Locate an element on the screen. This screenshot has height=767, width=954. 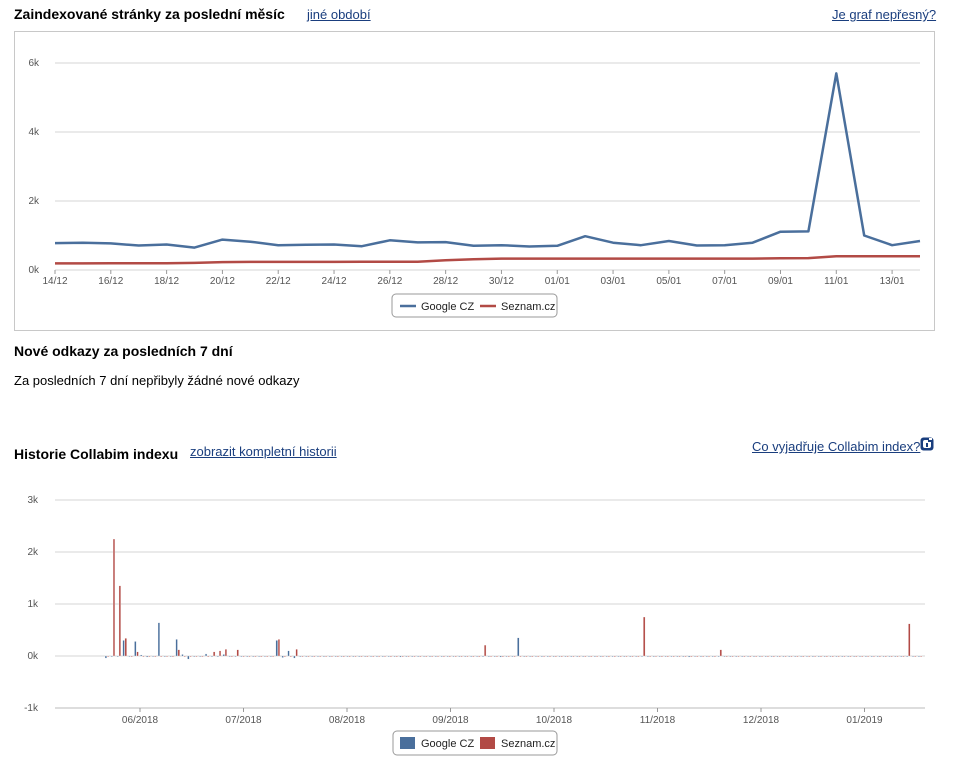
collabim-index-meaning-link: Co vyjadřuje Collabim index? is located at coordinates (836, 446).